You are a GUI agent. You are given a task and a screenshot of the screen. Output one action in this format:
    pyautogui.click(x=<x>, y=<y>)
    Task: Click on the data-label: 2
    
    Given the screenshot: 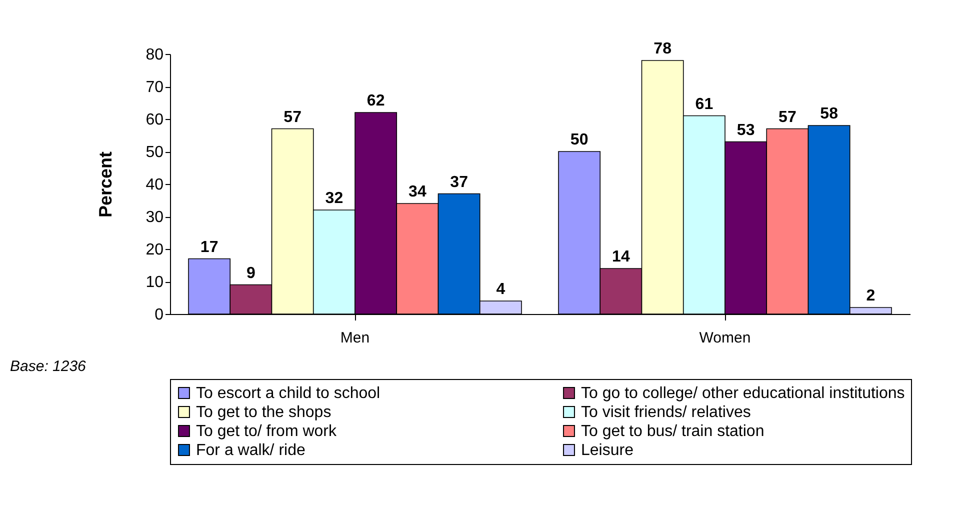 What is the action you would take?
    pyautogui.click(x=871, y=296)
    